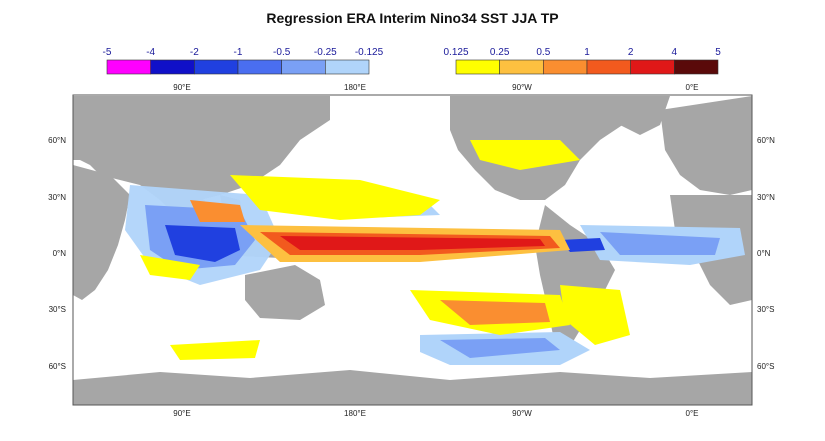  What do you see at coordinates (57, 309) in the screenshot?
I see `left-lat-label: 30°S` at bounding box center [57, 309].